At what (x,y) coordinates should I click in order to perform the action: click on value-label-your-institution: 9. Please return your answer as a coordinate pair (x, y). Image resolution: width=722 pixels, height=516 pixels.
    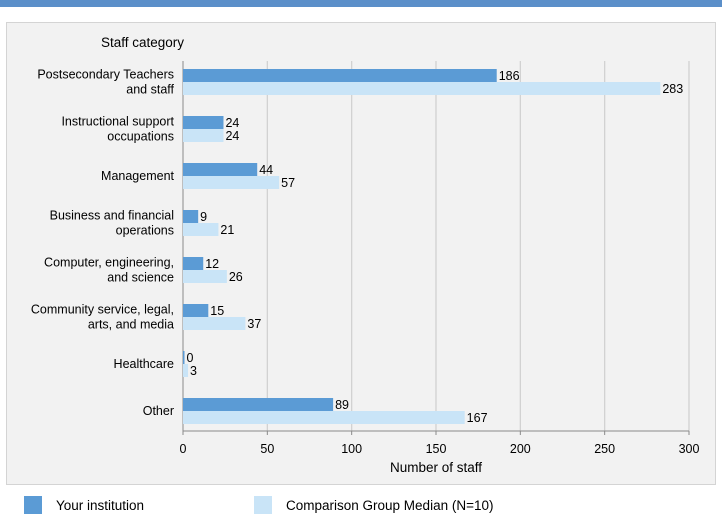
    Looking at the image, I should click on (203, 217).